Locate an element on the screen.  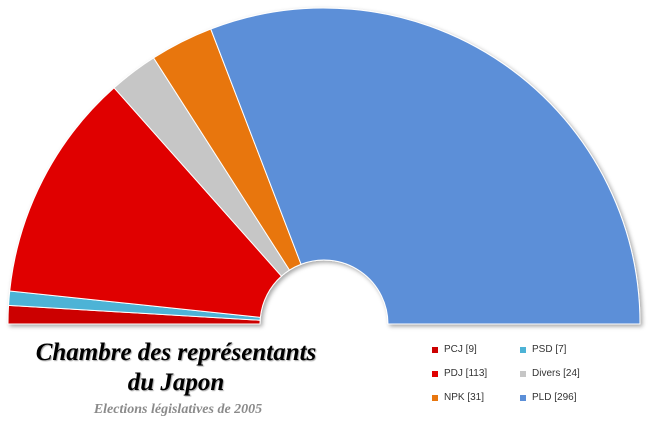
legend-label: PLD [296] is located at coordinates (554, 397).